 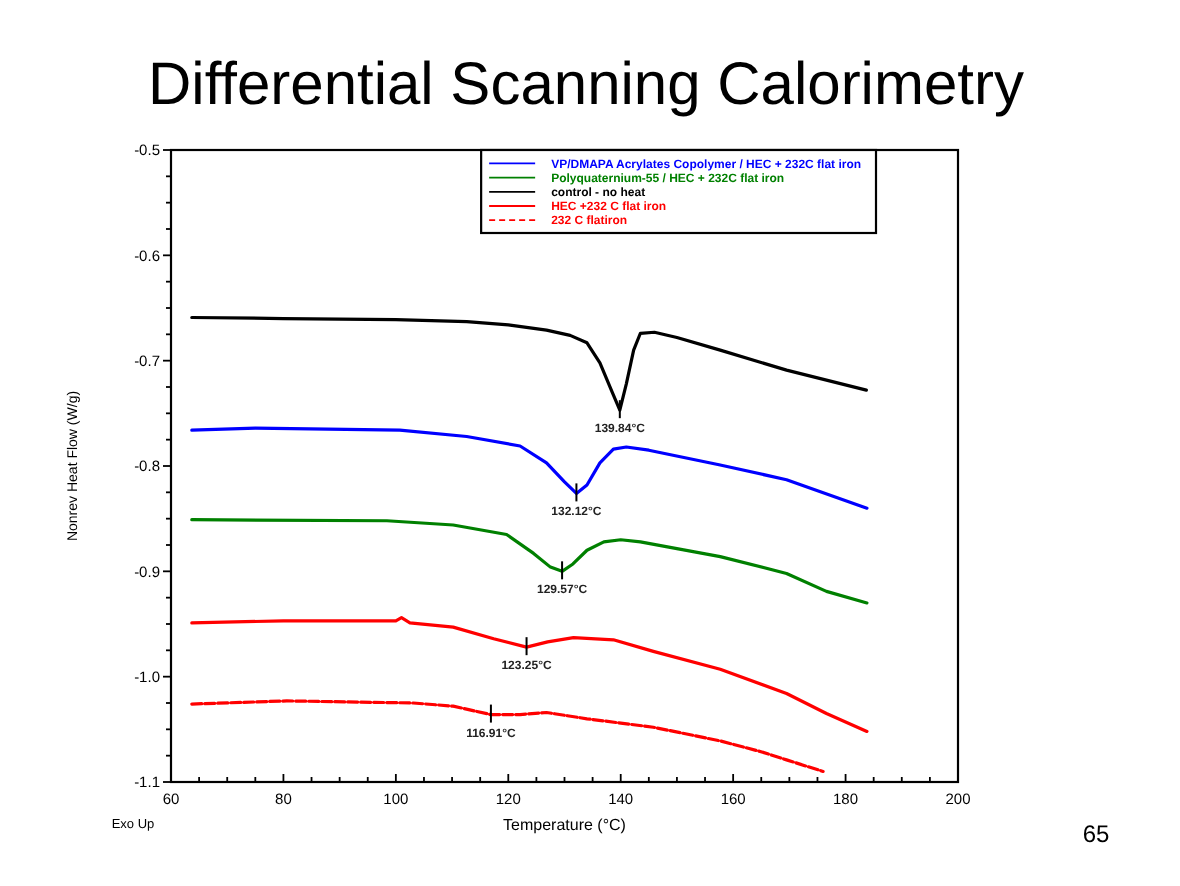 I want to click on chart-title: Differential Scanning Calorimetry, so click(x=586, y=85).